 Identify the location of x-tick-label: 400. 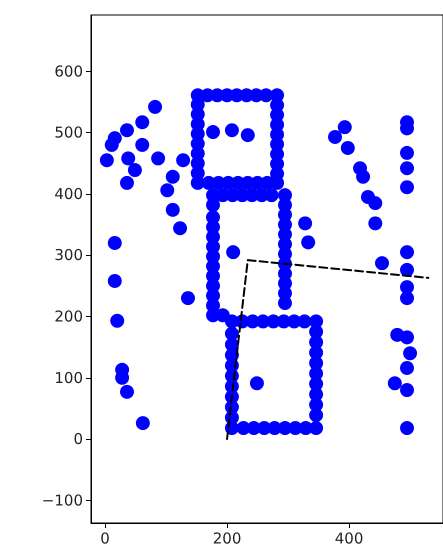
(349, 539).